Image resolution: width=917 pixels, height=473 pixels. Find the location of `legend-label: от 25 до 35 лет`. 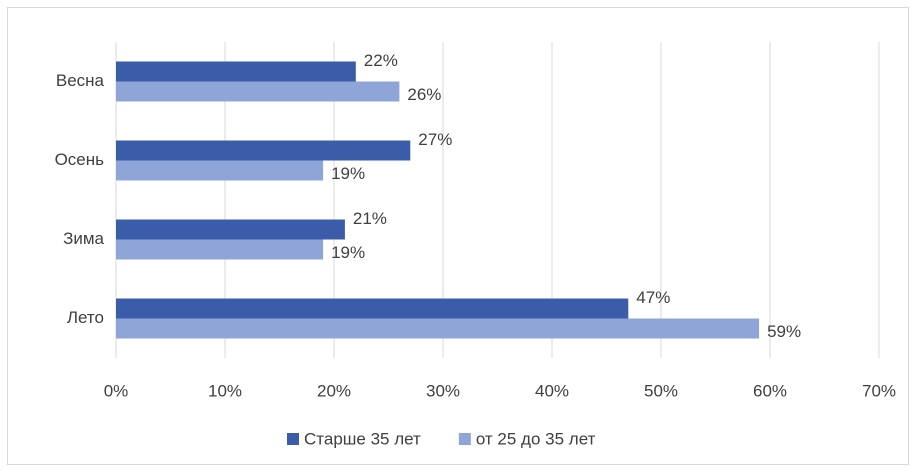

legend-label: от 25 до 35 лет is located at coordinates (536, 438).